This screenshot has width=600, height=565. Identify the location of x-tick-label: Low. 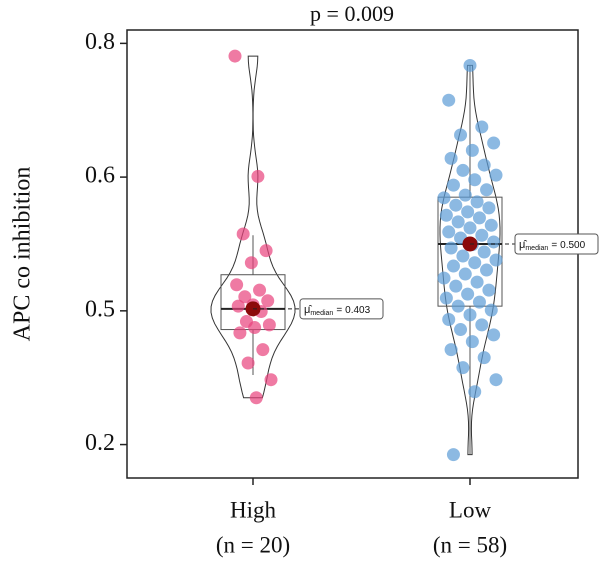
(470, 509).